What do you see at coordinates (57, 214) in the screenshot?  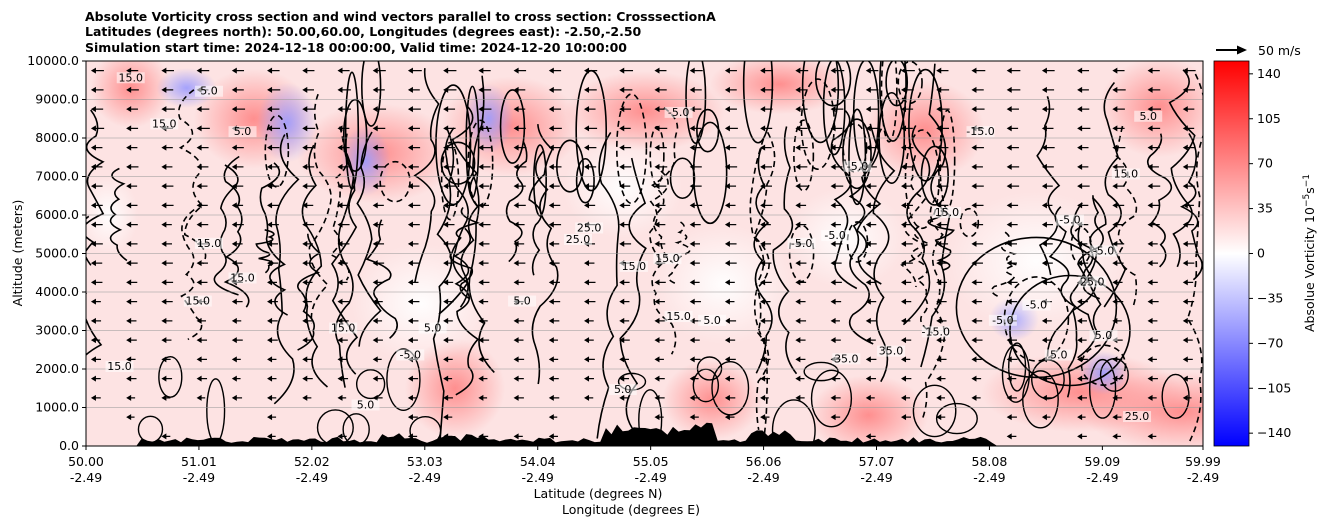 I see `y-tick-label: 6000.0` at bounding box center [57, 214].